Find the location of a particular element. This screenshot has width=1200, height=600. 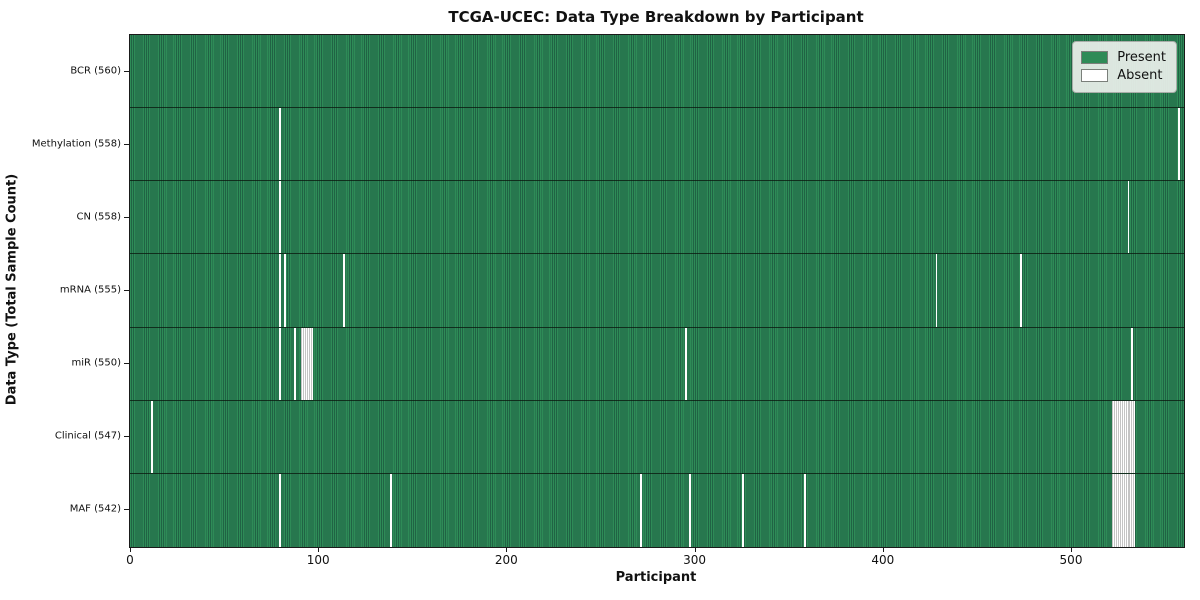

x-tick-label-100: 100 is located at coordinates (318, 560).